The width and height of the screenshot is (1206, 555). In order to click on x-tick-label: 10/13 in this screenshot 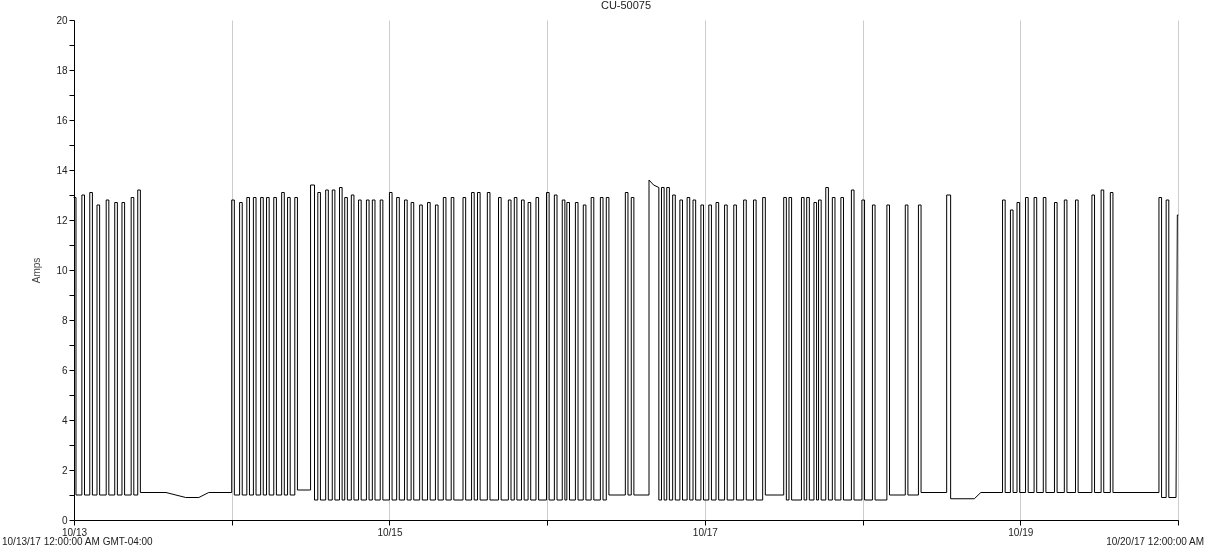, I will do `click(74, 532)`.